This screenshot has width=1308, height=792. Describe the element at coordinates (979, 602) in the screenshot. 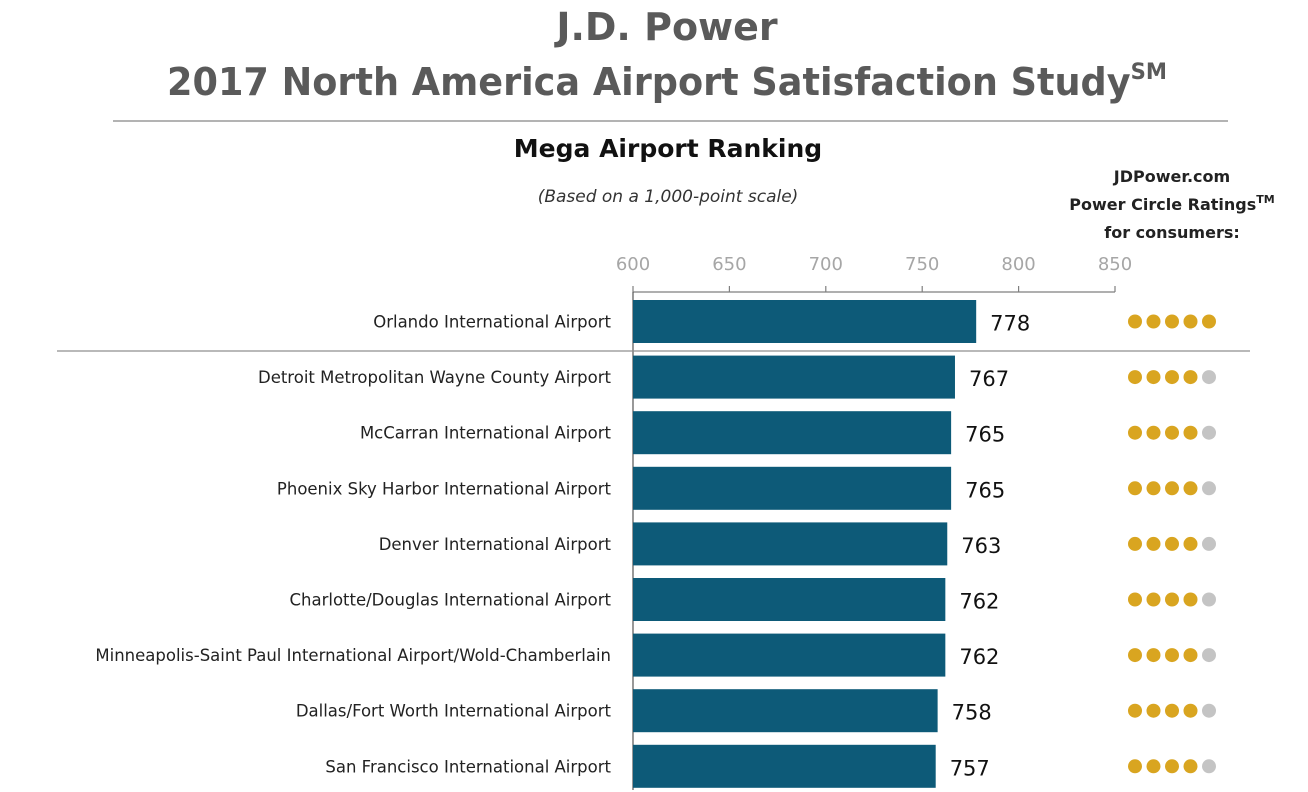

I see `value-label-5: 762` at that location.